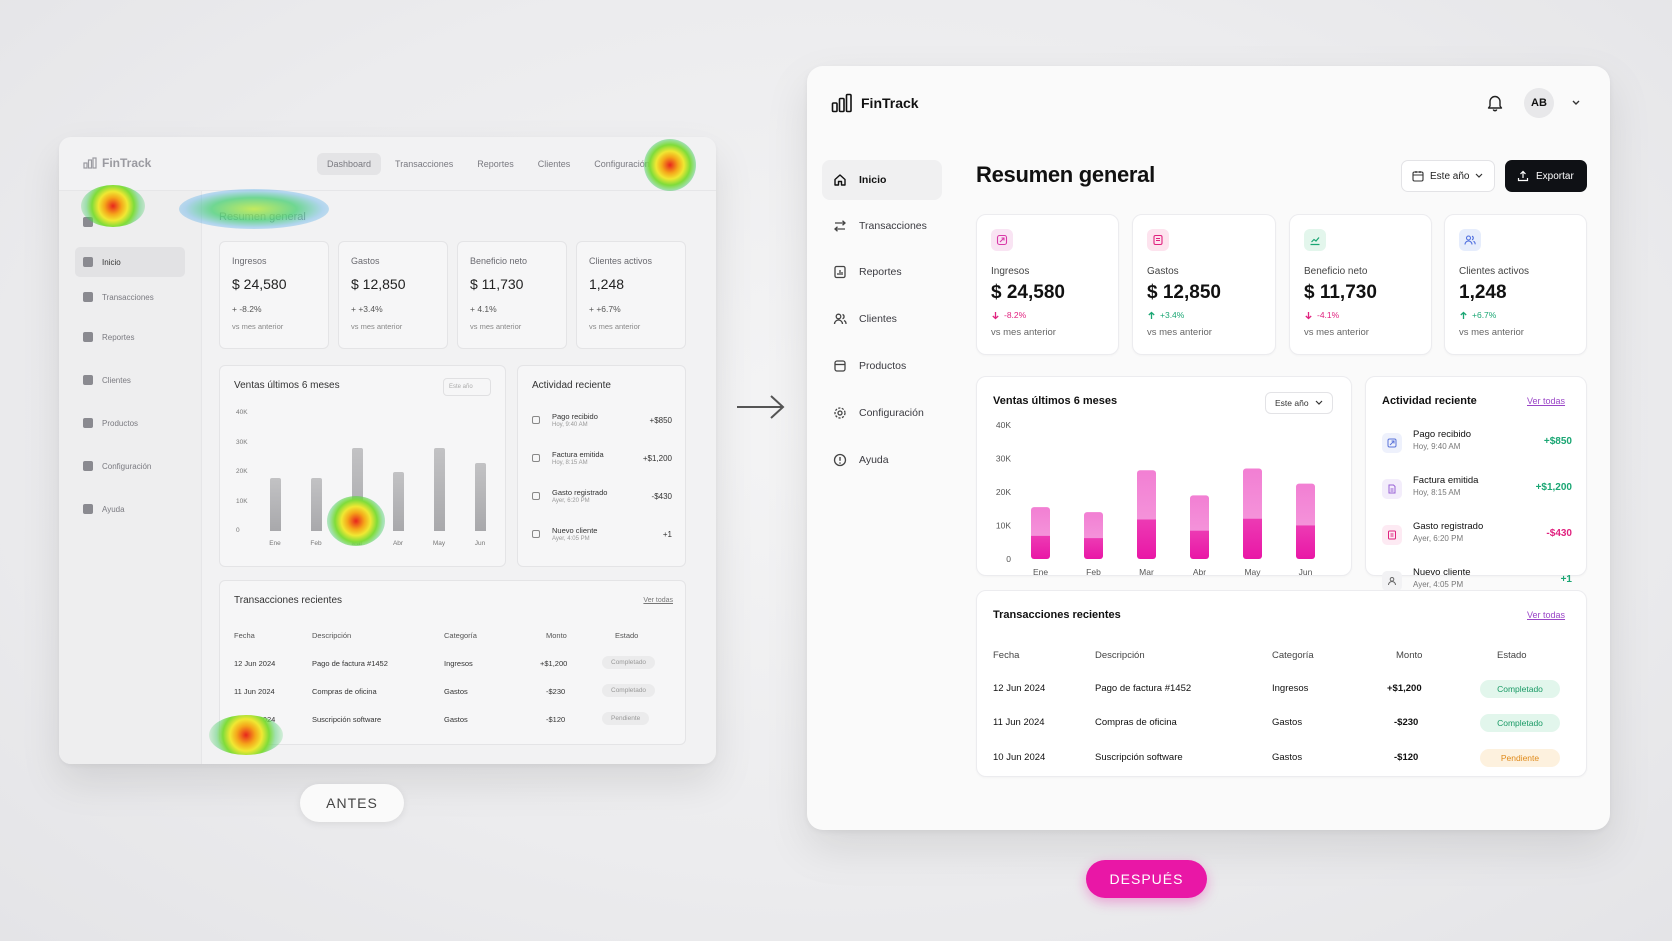 The image size is (1672, 941). What do you see at coordinates (113, 509) in the screenshot?
I see `before-sidebar-label: Ayuda` at bounding box center [113, 509].